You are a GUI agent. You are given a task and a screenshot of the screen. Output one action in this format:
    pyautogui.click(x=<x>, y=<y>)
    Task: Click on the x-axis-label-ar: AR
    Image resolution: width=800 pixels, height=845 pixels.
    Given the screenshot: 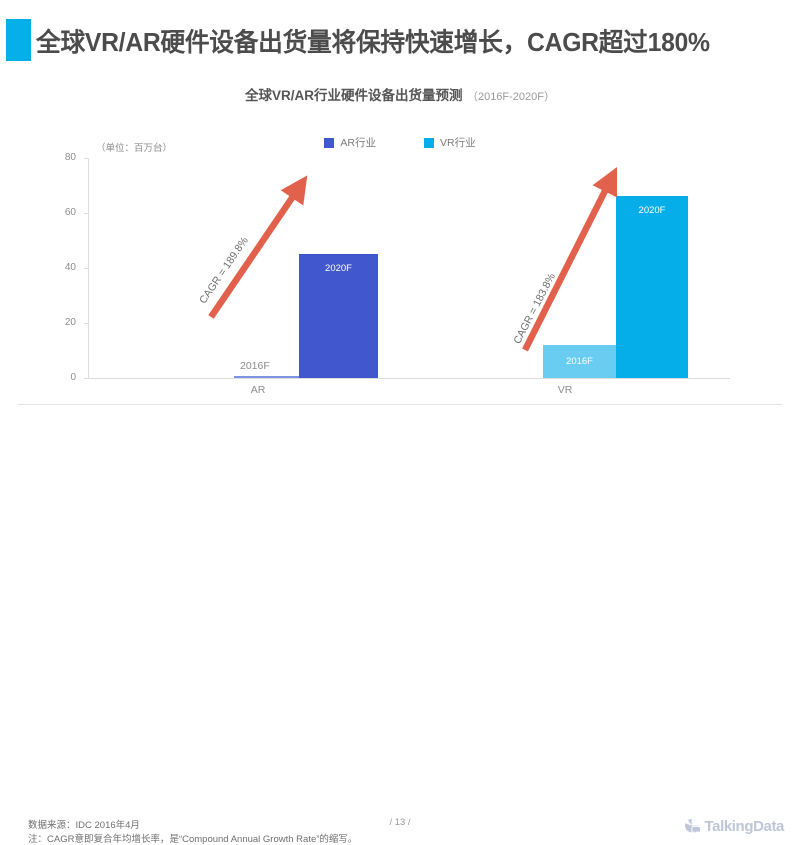 What is the action you would take?
    pyautogui.click(x=258, y=390)
    